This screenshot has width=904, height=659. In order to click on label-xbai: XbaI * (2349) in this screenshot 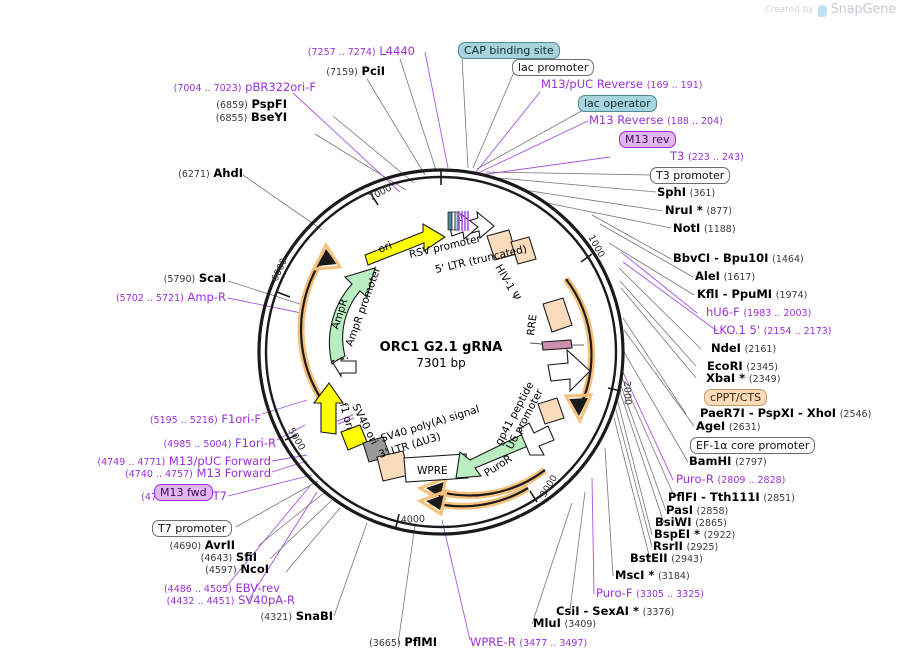, I will do `click(743, 379)`.